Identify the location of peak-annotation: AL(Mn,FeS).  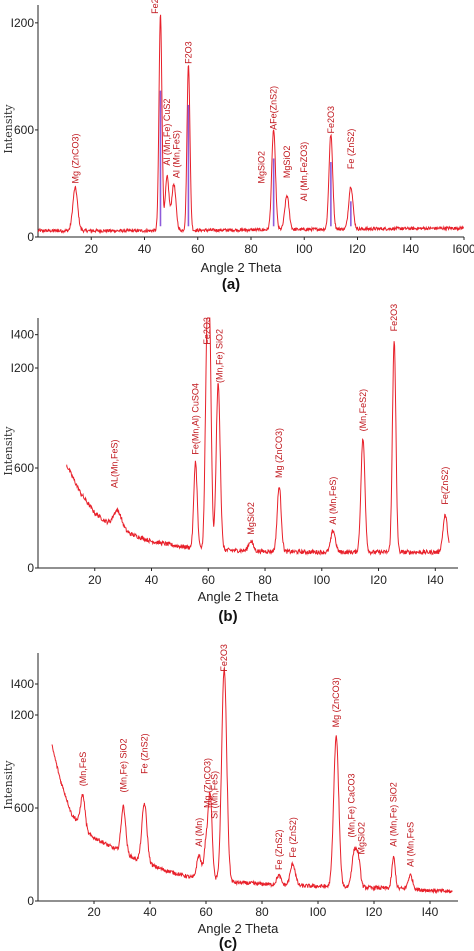
(115, 463).